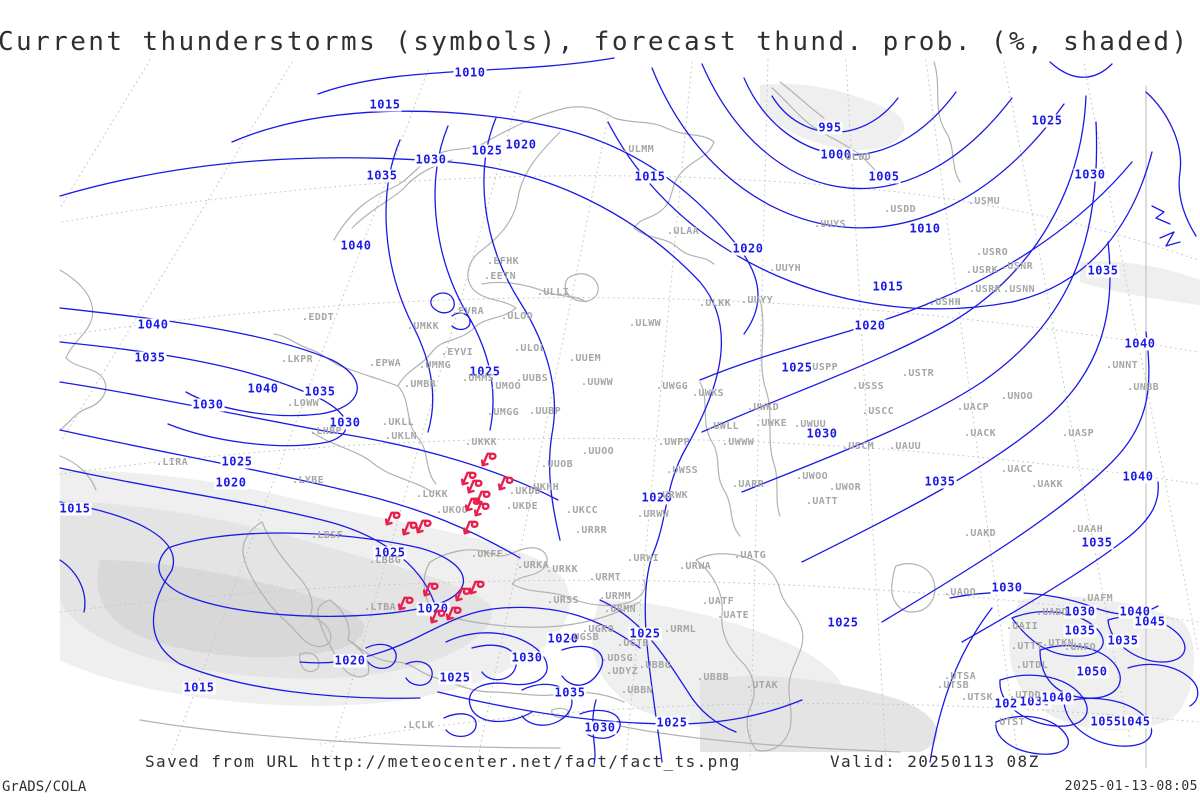 This screenshot has width=1200, height=800. What do you see at coordinates (645, 323) in the screenshot?
I see `station-id-label: .ULWW` at bounding box center [645, 323].